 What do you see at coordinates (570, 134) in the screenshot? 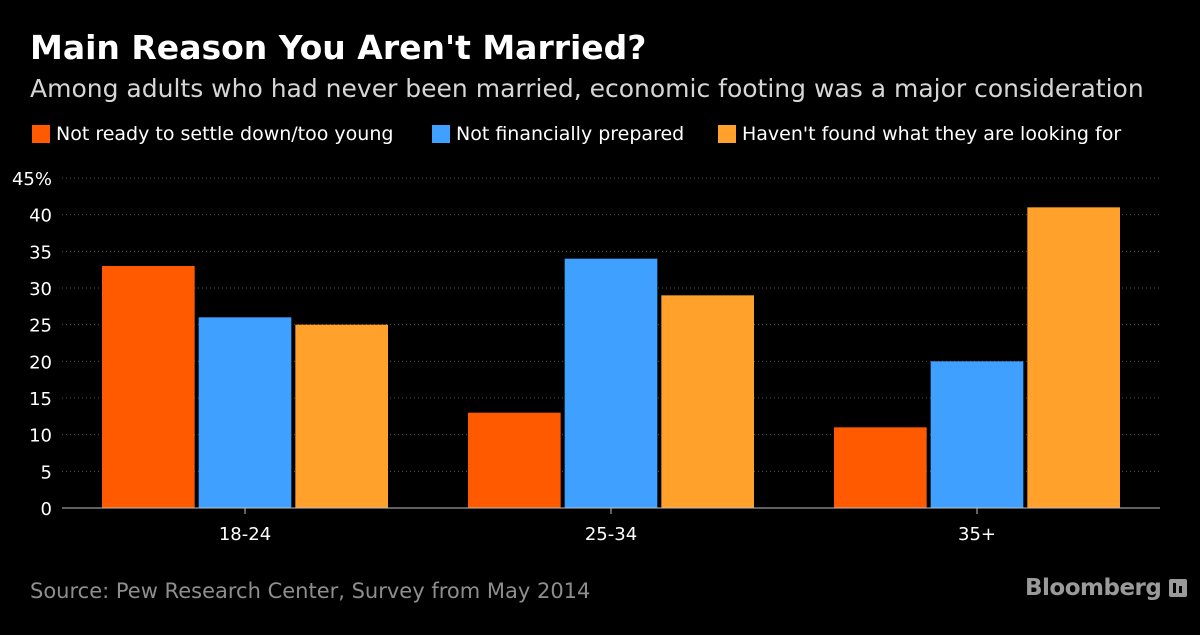
I see `legend-label-not-financially-prepared: Not financially prepared` at bounding box center [570, 134].